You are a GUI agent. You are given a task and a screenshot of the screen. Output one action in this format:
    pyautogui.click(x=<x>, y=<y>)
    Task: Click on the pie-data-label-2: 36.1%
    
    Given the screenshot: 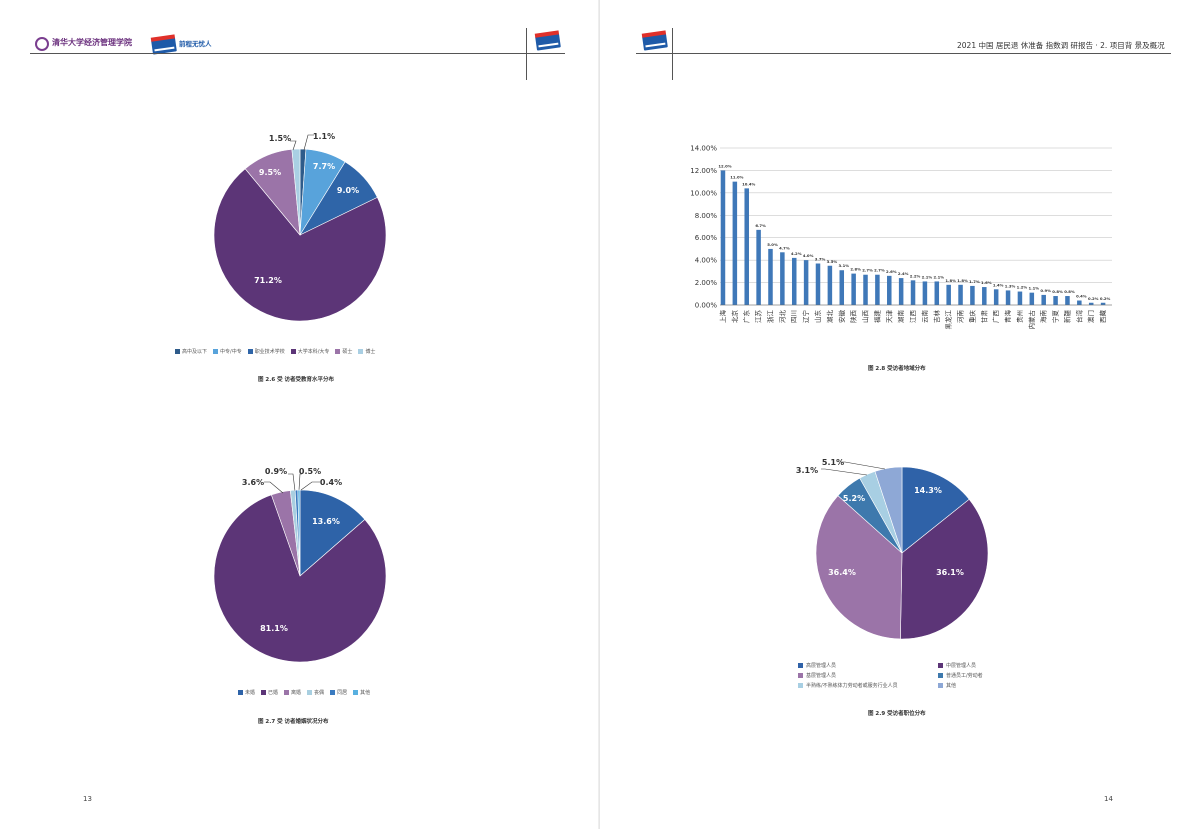 What is the action you would take?
    pyautogui.click(x=950, y=572)
    